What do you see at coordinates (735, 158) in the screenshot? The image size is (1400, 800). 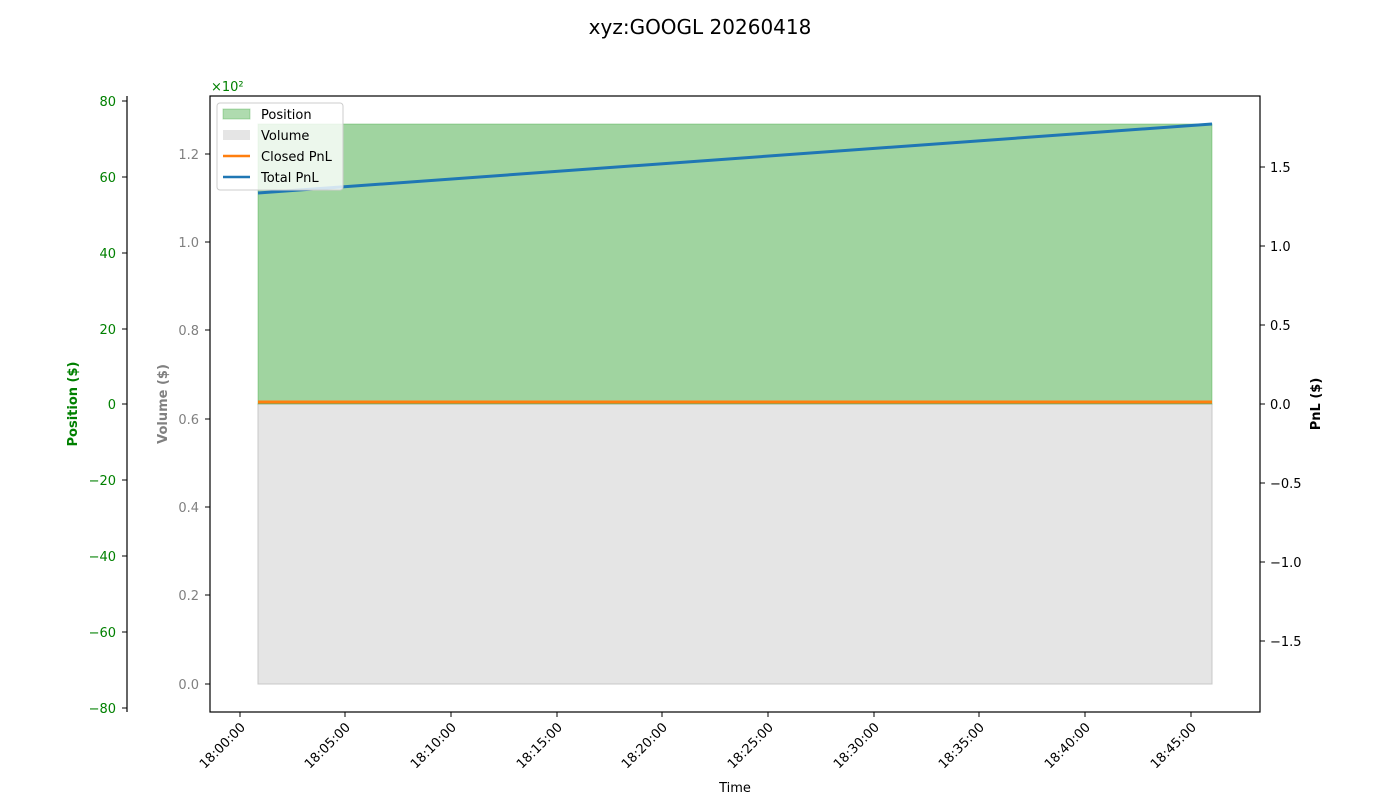 I see `total-pnl-line` at bounding box center [735, 158].